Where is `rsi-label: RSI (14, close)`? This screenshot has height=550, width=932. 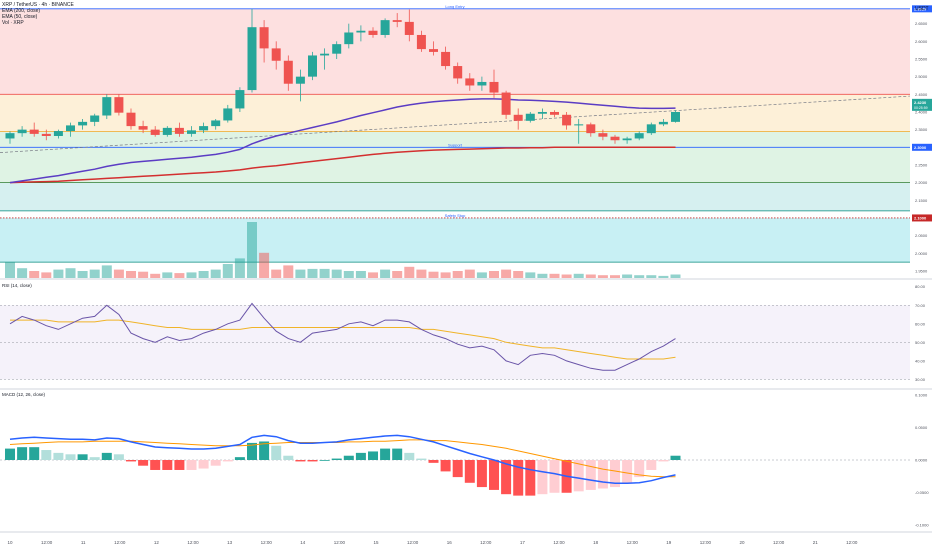 rsi-label: RSI (14, close) is located at coordinates (17, 285).